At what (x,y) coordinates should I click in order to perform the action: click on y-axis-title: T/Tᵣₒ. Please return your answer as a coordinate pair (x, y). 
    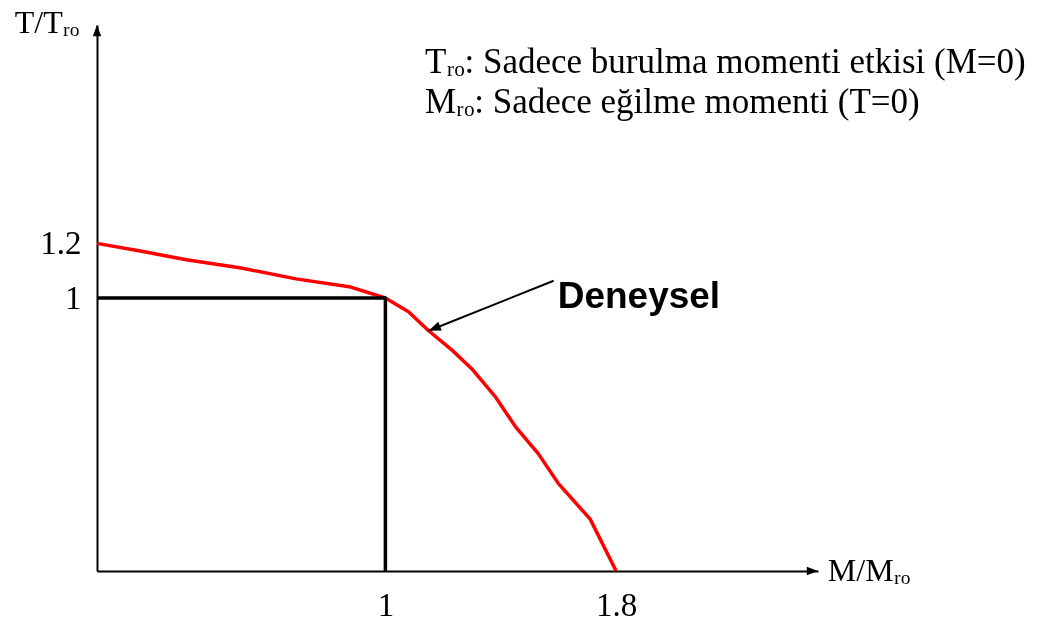
    Looking at the image, I should click on (47, 22).